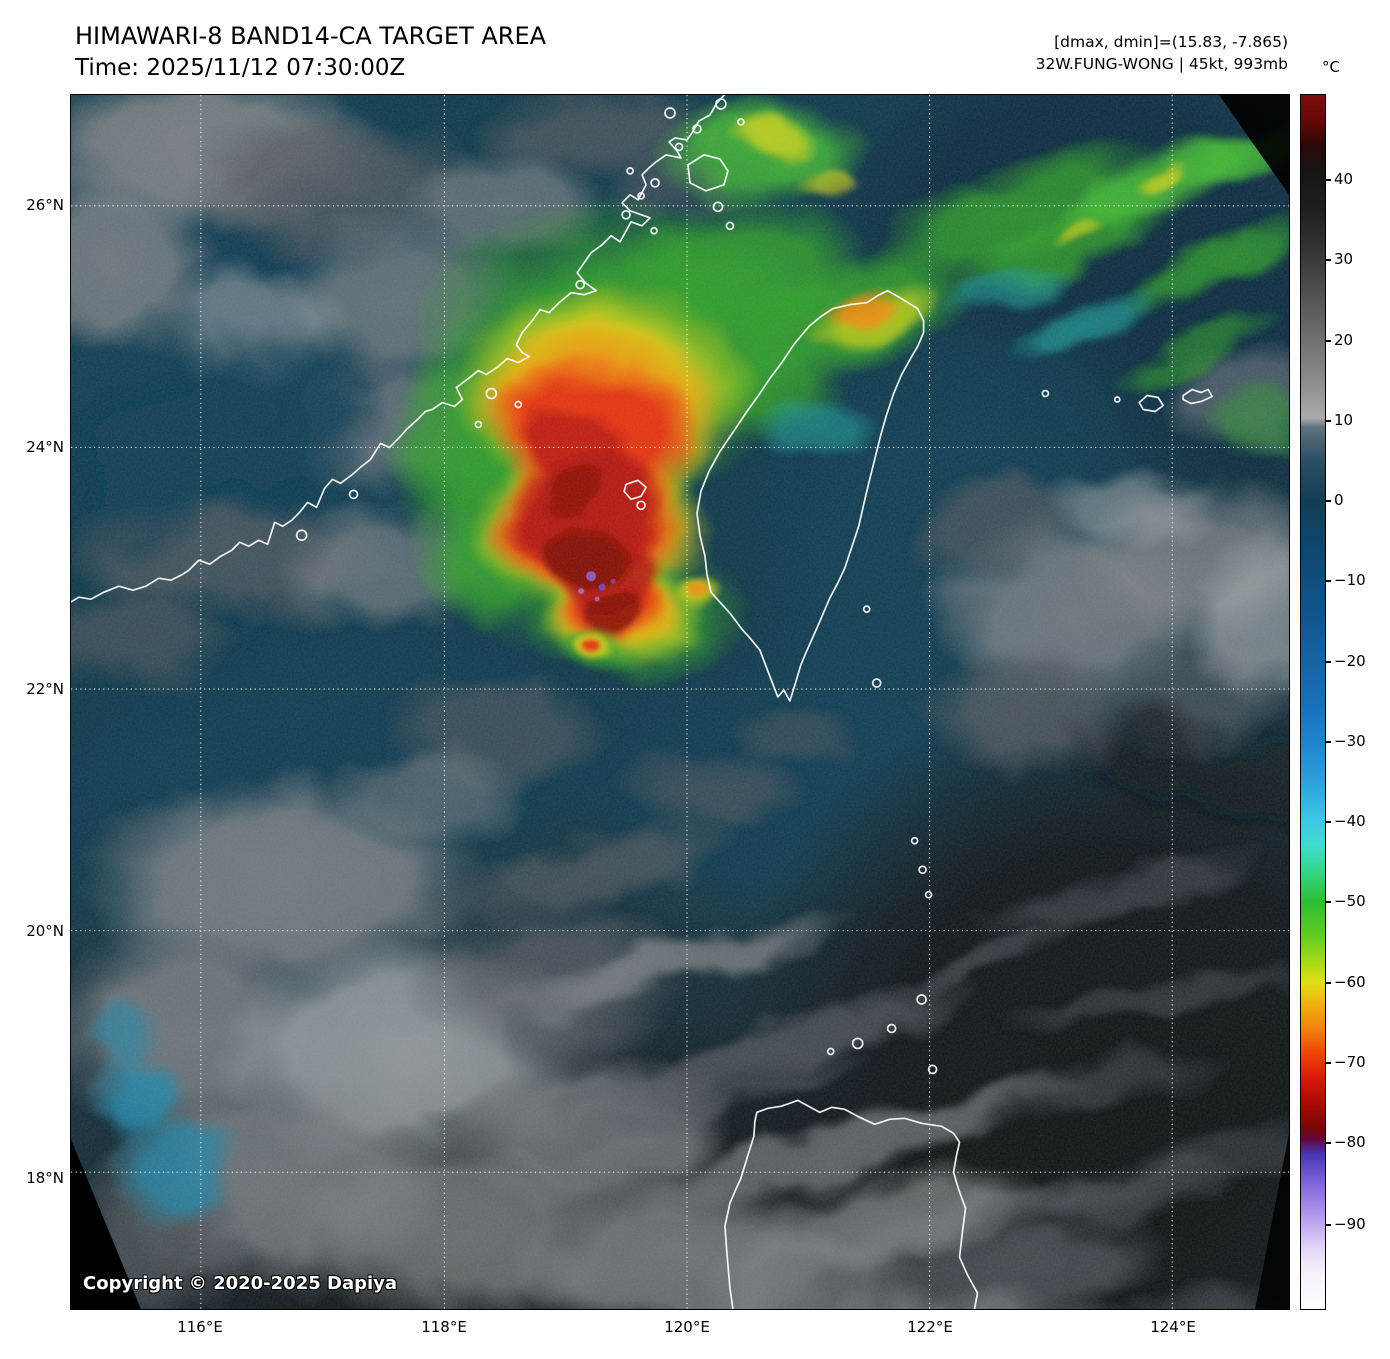 The width and height of the screenshot is (1390, 1359). I want to click on colorbar-tick-label: 20, so click(1339, 340).